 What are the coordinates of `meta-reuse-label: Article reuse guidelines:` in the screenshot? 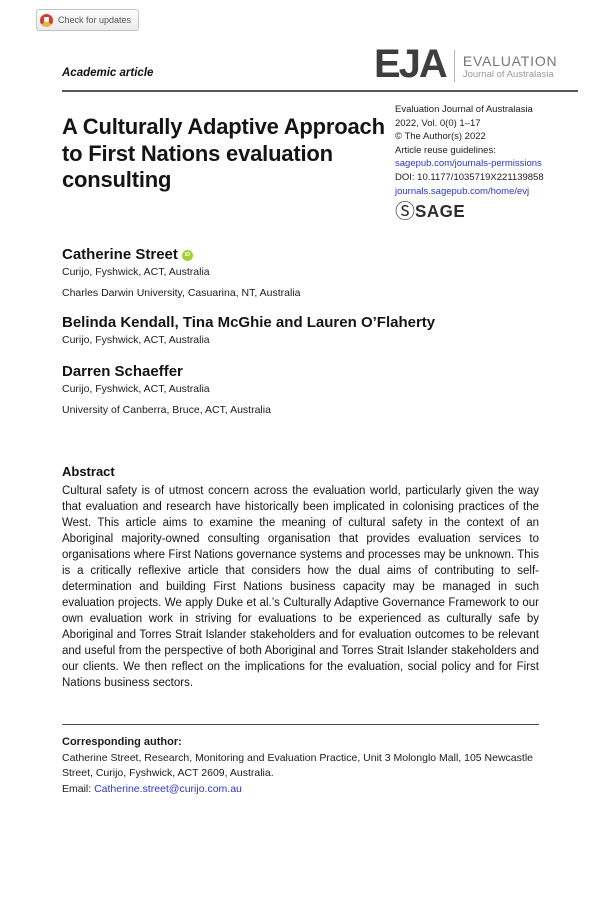 It's located at (445, 150).